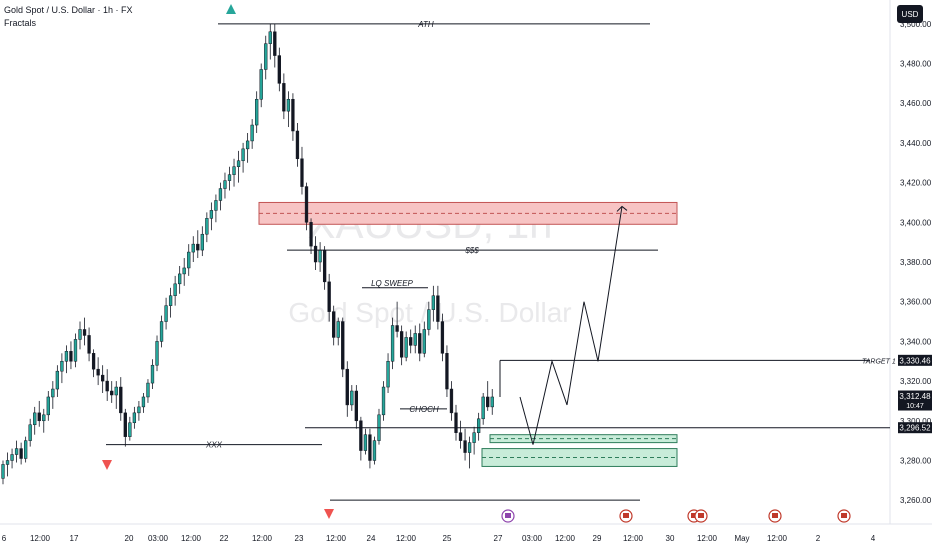  Describe the element at coordinates (916, 262) in the screenshot. I see `y-tick-label: 3,380.00` at that location.